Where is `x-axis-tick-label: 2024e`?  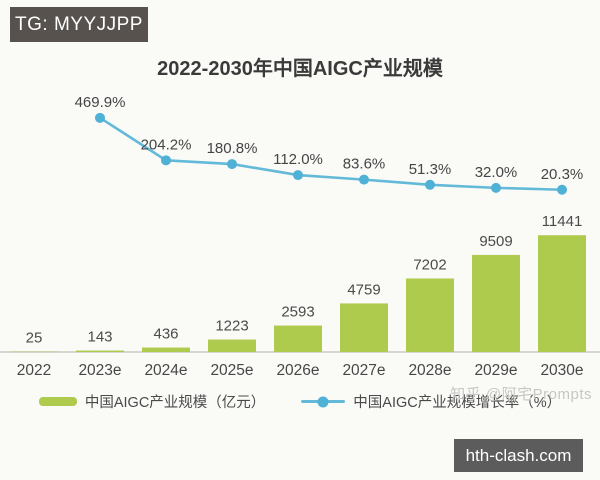
x-axis-tick-label: 2024e is located at coordinates (165, 370).